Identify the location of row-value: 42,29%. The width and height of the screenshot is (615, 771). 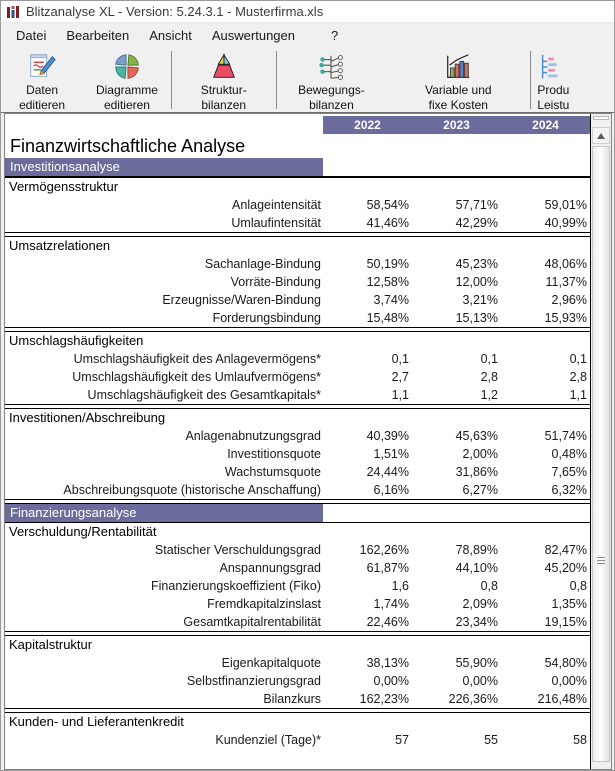
(476, 223).